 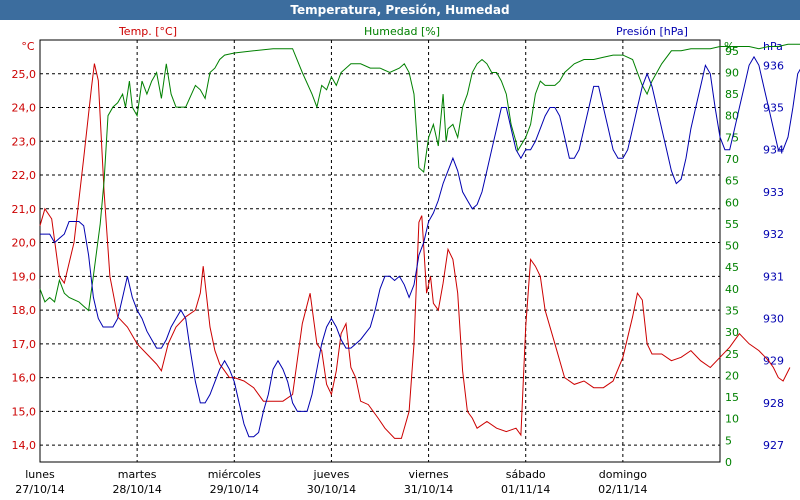 I want to click on temperature-tick-label: 25,0, so click(x=24, y=74).